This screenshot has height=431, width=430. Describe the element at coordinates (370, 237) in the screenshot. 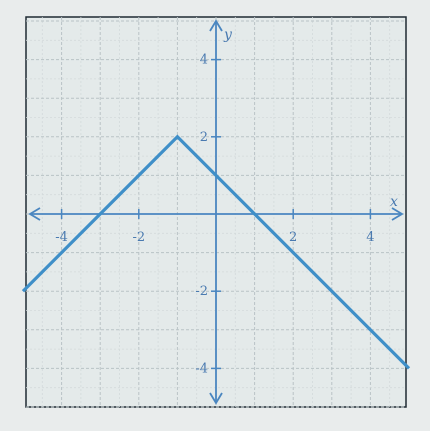

I see `x-tick-label: 4` at that location.